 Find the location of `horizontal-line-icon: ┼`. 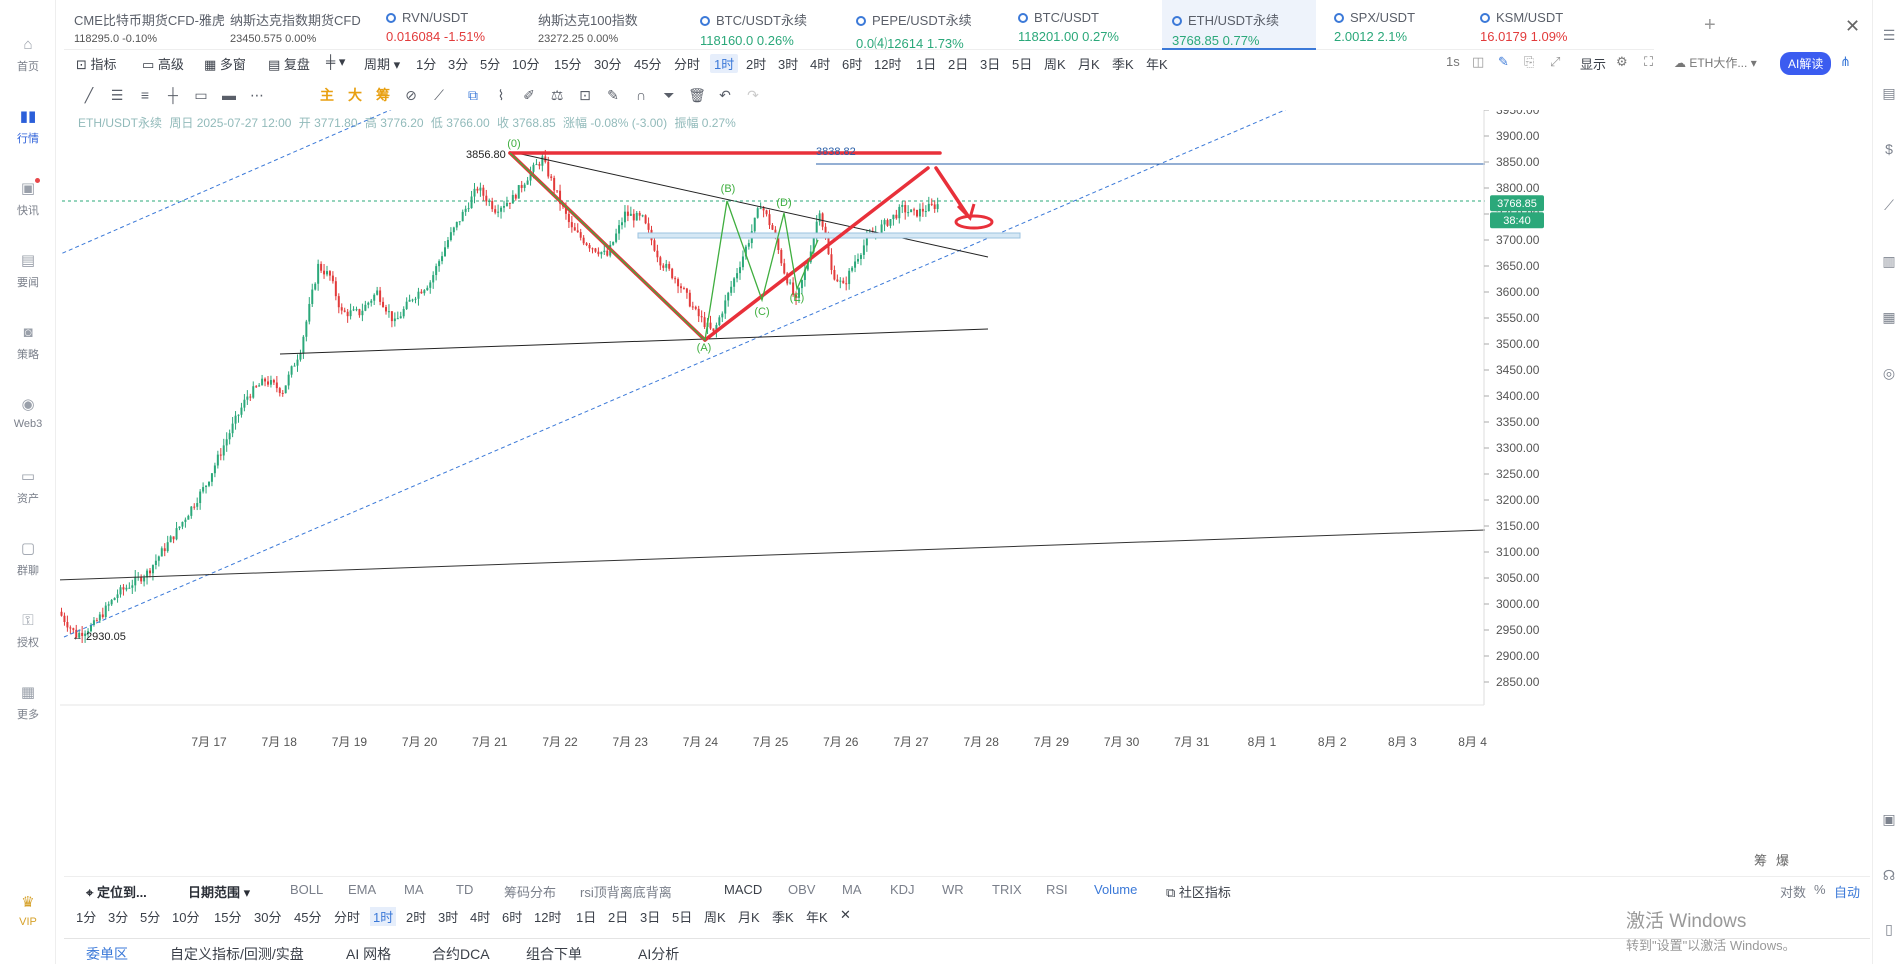

horizontal-line-icon: ┼ is located at coordinates (173, 95).